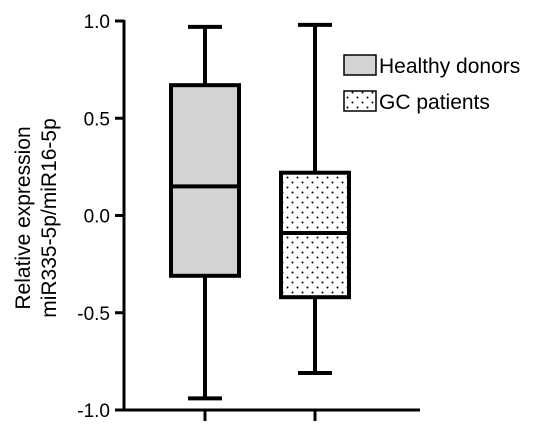 The image size is (550, 436). What do you see at coordinates (49, 218) in the screenshot?
I see `y-axis-title-line-2: miR335-5p/miR16-5p` at bounding box center [49, 218].